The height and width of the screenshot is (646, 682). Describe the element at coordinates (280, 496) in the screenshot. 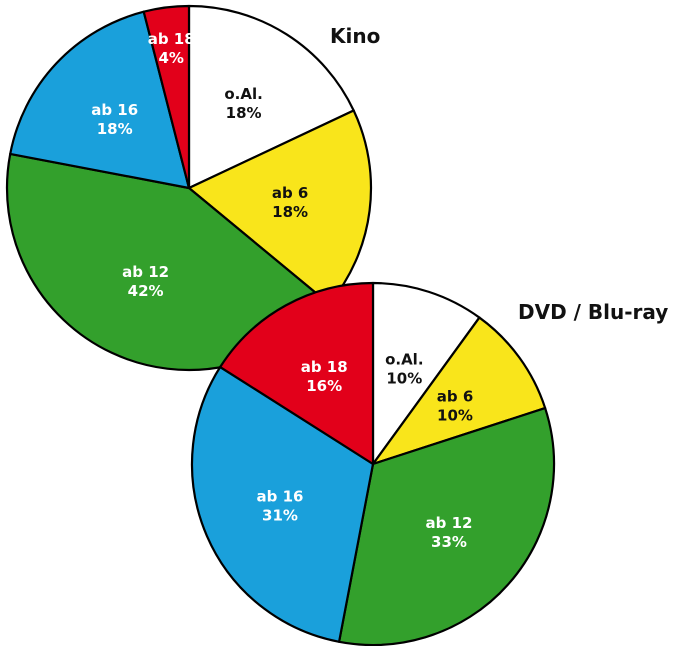

I see `dvd-slice-category: ab 16` at that location.